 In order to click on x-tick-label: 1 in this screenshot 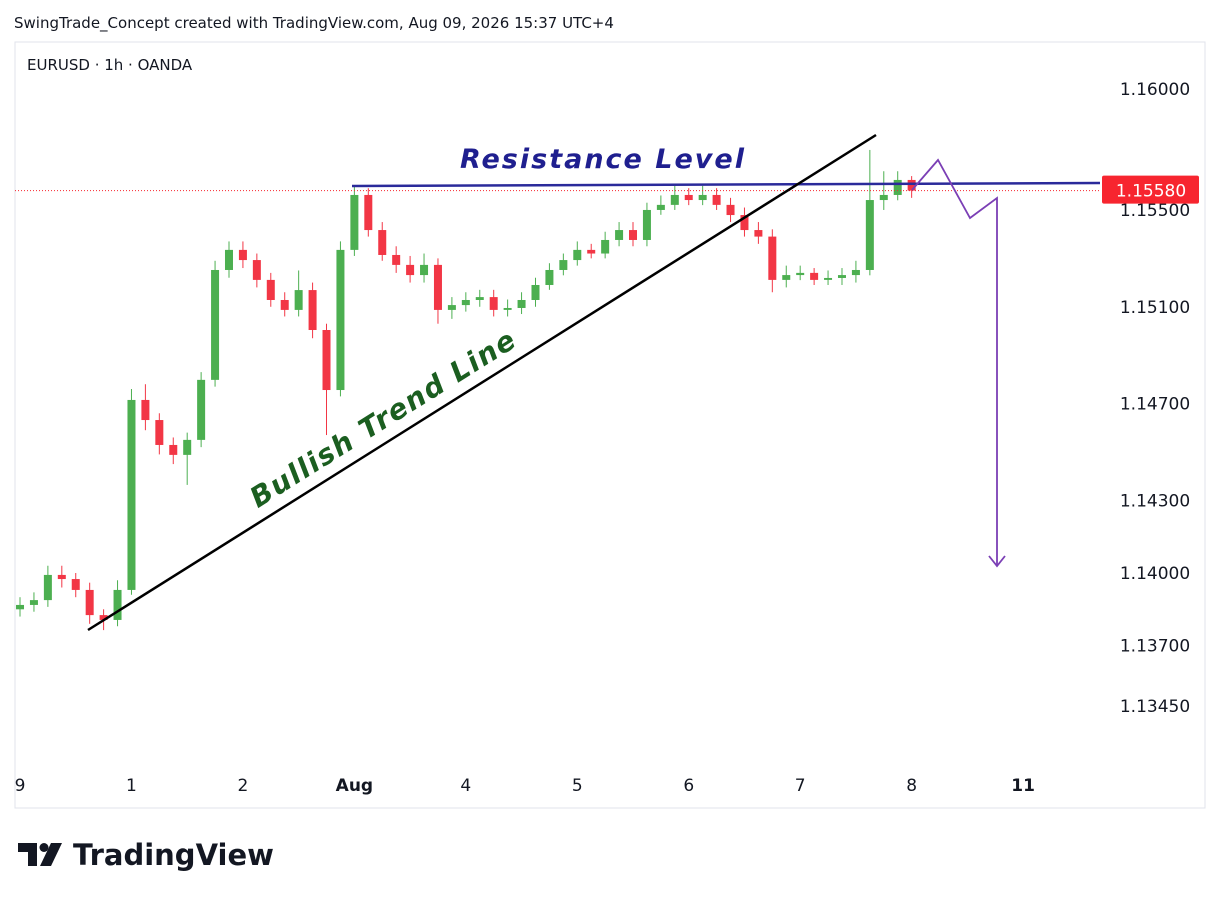, I will do `click(131, 786)`.